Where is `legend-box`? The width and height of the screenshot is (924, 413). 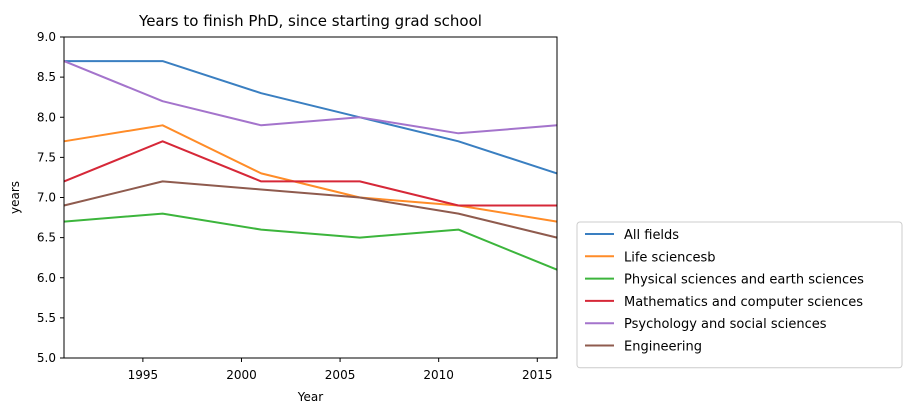
legend-box is located at coordinates (739, 295).